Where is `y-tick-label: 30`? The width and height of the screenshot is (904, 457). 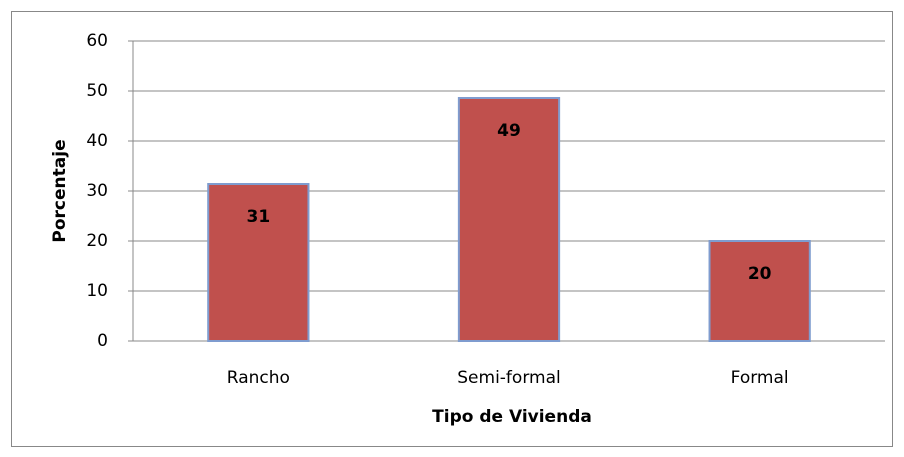 y-tick-label: 30 is located at coordinates (97, 191).